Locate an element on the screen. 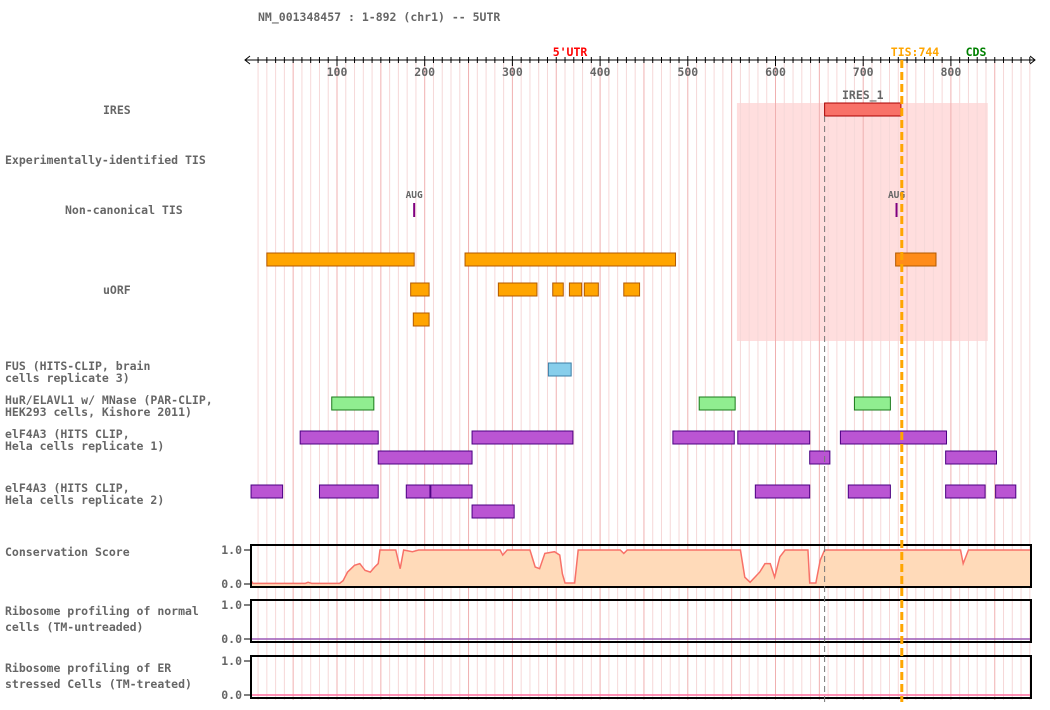  axis-tick-label: 800 is located at coordinates (951, 72).